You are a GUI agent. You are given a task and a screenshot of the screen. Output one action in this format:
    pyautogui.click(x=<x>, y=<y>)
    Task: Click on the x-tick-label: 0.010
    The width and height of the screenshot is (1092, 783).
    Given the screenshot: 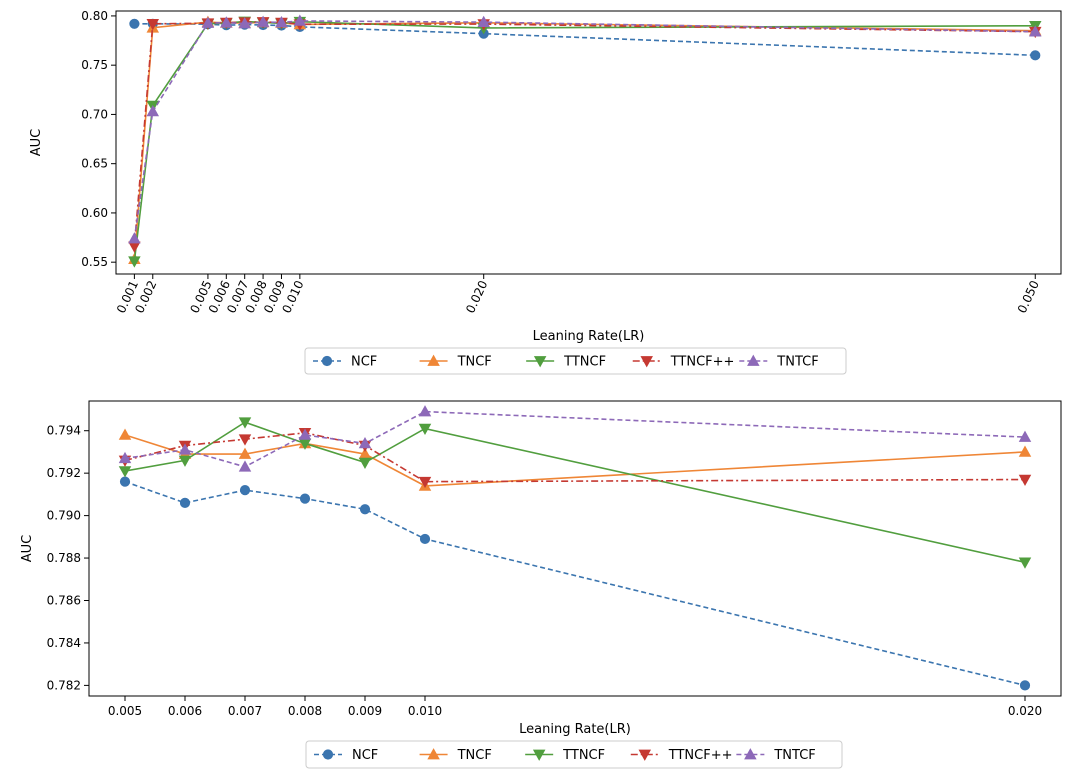 What is the action you would take?
    pyautogui.click(x=425, y=711)
    